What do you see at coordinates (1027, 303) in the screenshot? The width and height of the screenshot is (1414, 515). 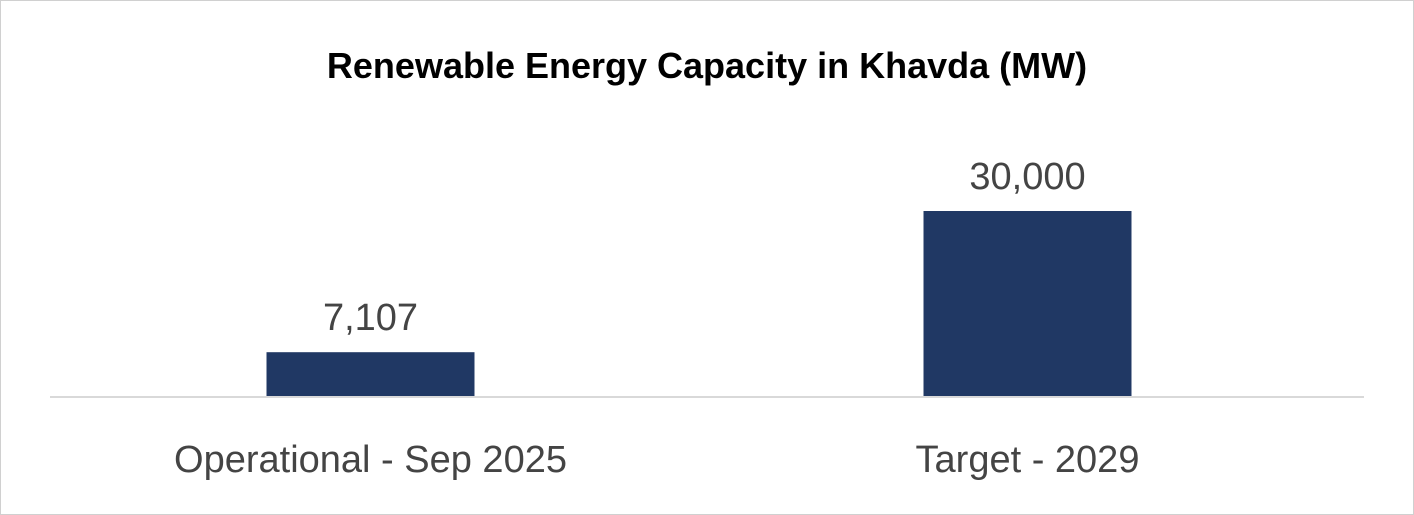 I see `bar-target` at bounding box center [1027, 303].